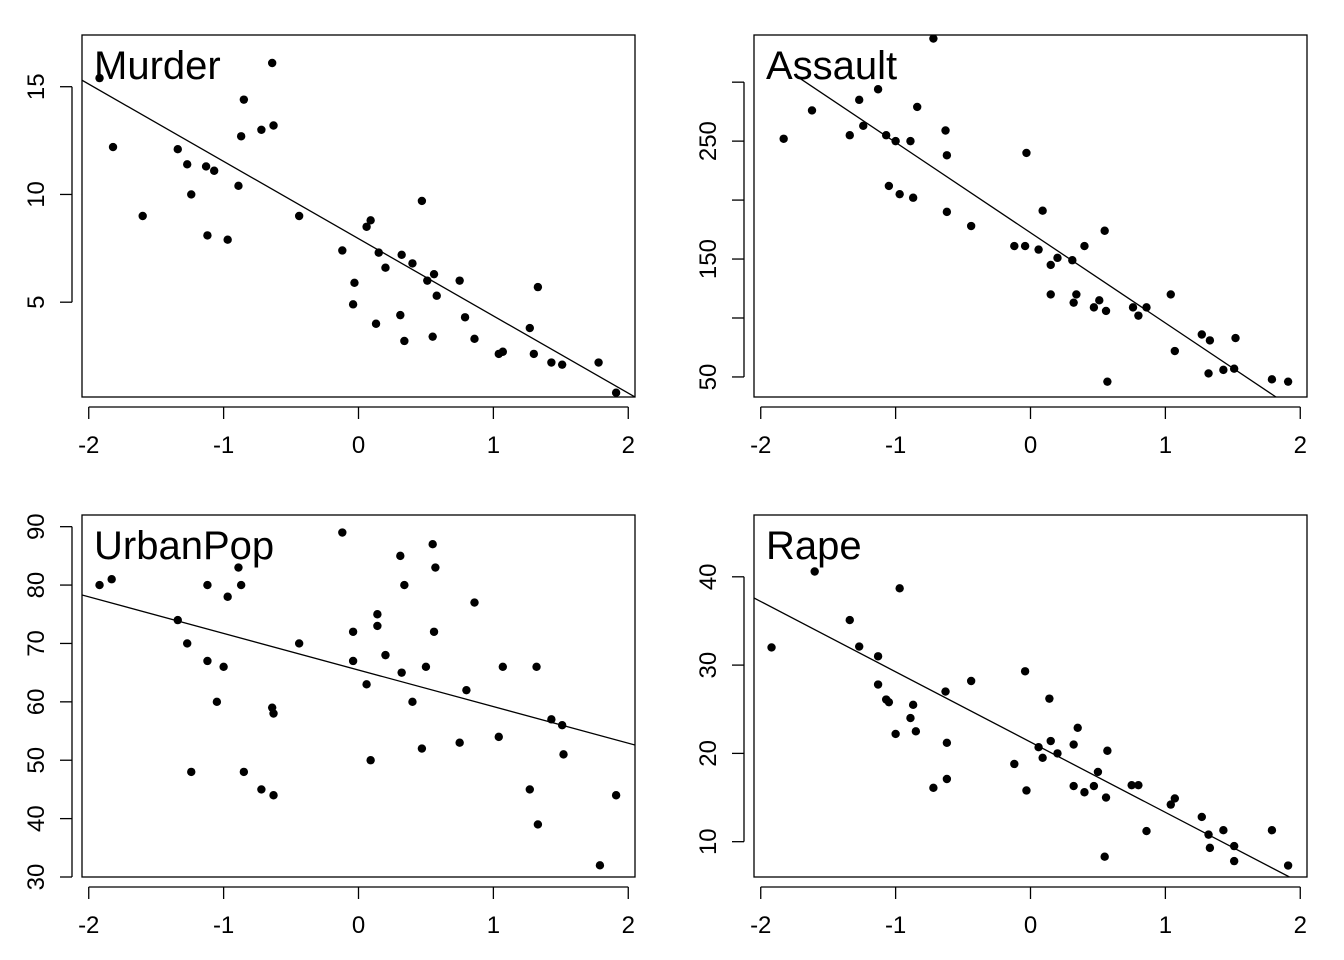 This screenshot has width=1344, height=960. I want to click on assault-x-tick-label: 2, so click(1300, 445).